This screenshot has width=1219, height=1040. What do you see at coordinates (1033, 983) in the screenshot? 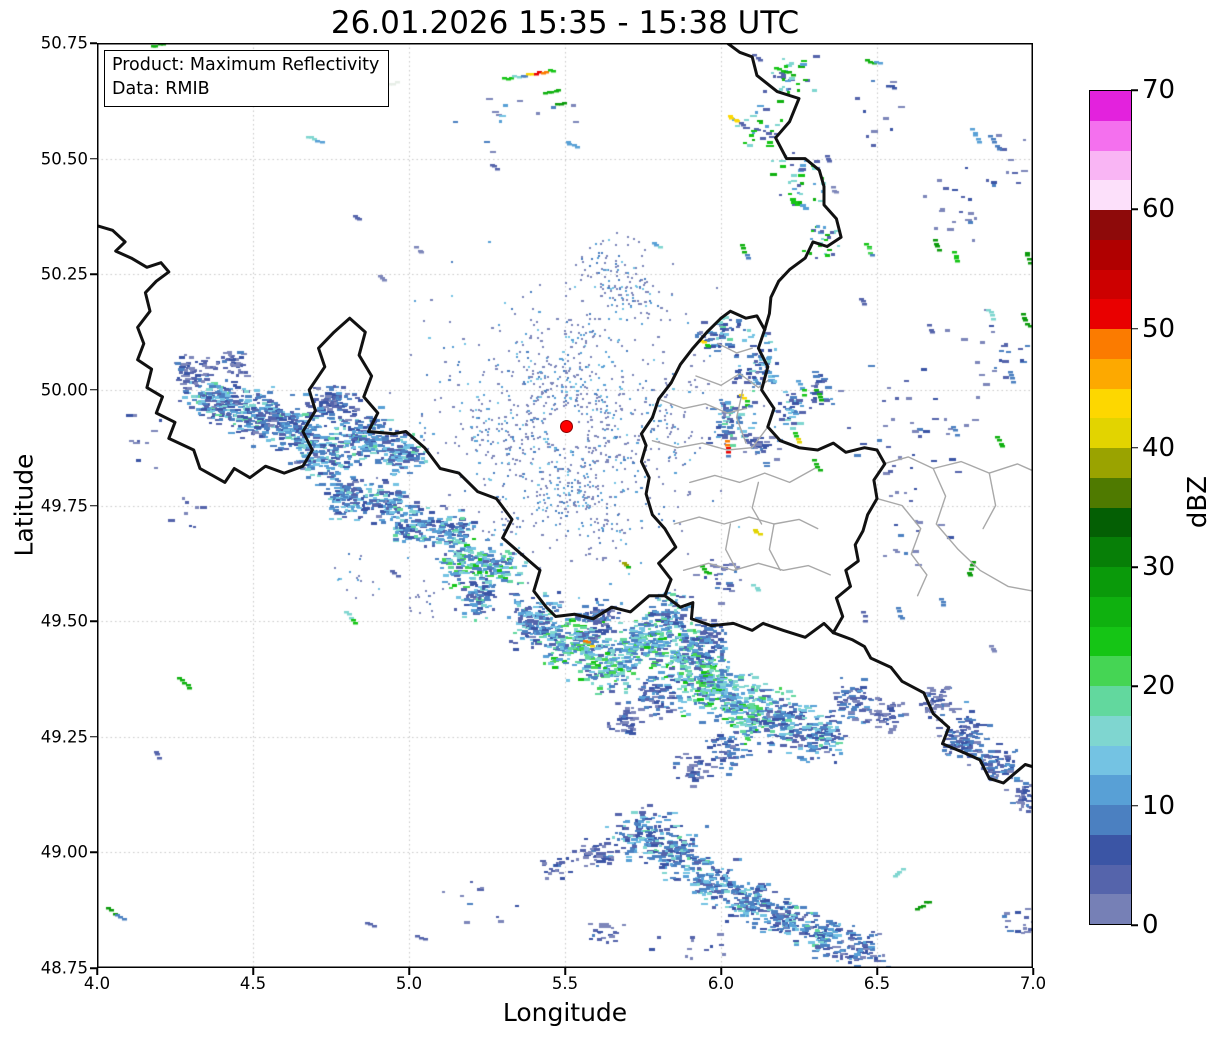
I see `x-tick-label: 7.0` at bounding box center [1033, 983].